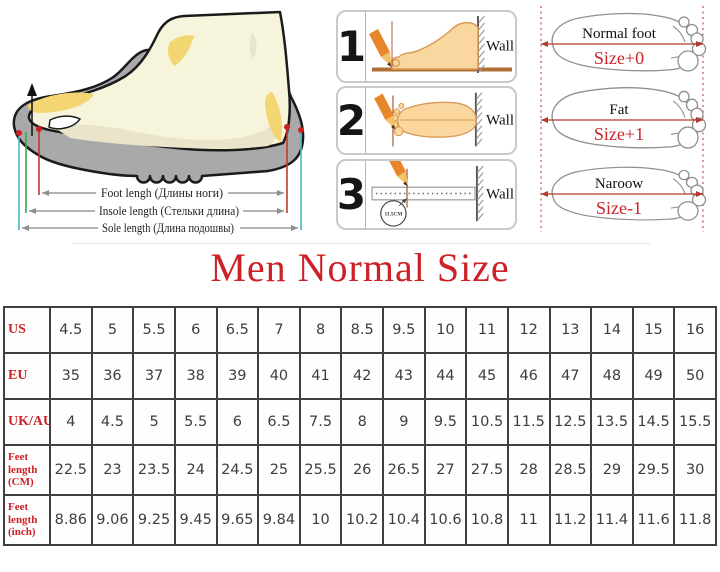 This screenshot has width=720, height=572. What do you see at coordinates (160, 156) in the screenshot?
I see `measurement-marks` at bounding box center [160, 156].